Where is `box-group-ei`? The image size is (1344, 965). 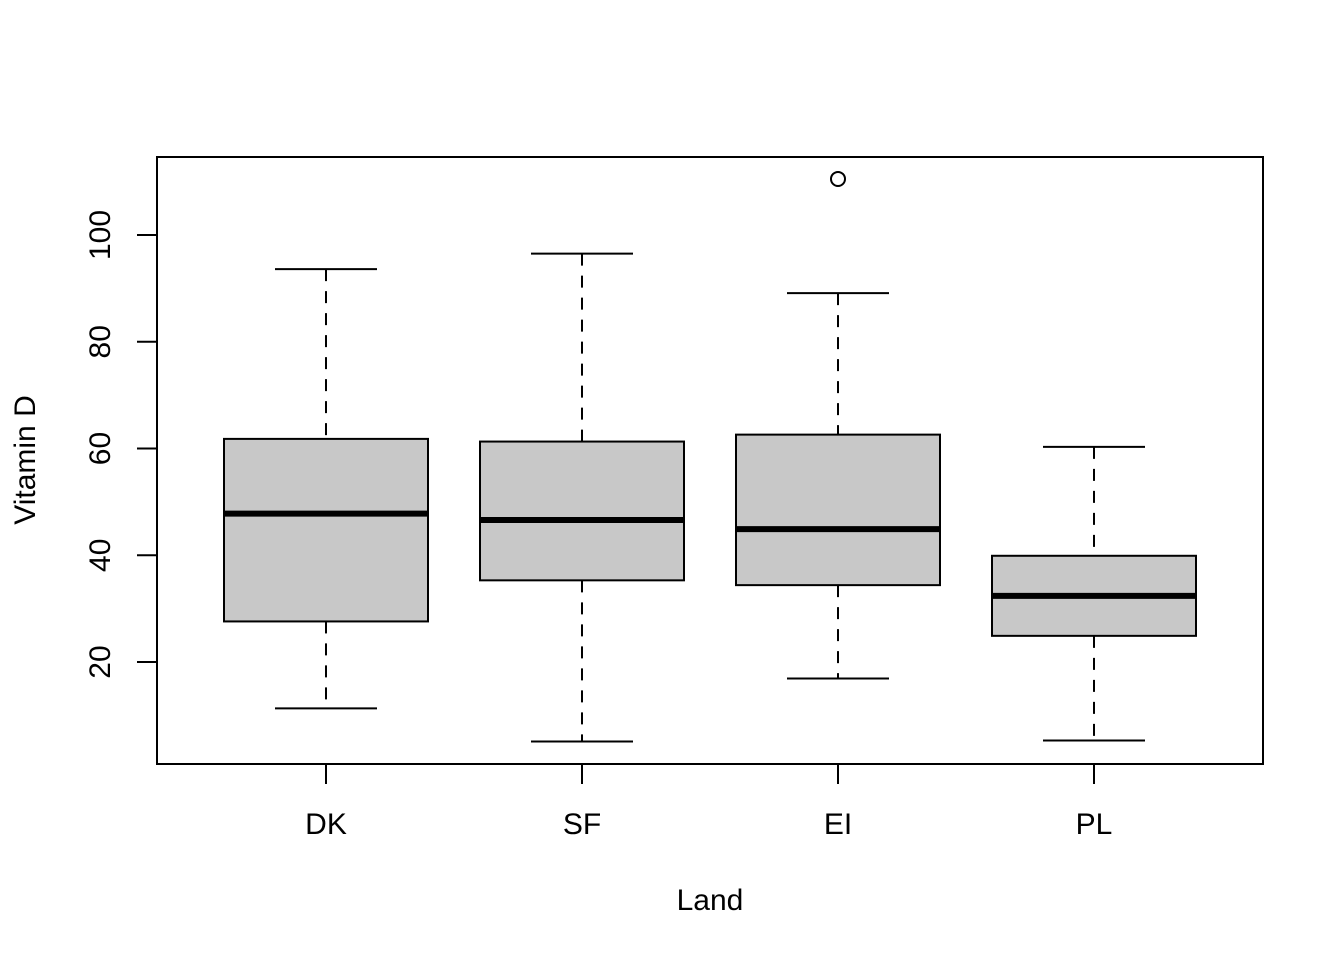
box-group-ei is located at coordinates (838, 425).